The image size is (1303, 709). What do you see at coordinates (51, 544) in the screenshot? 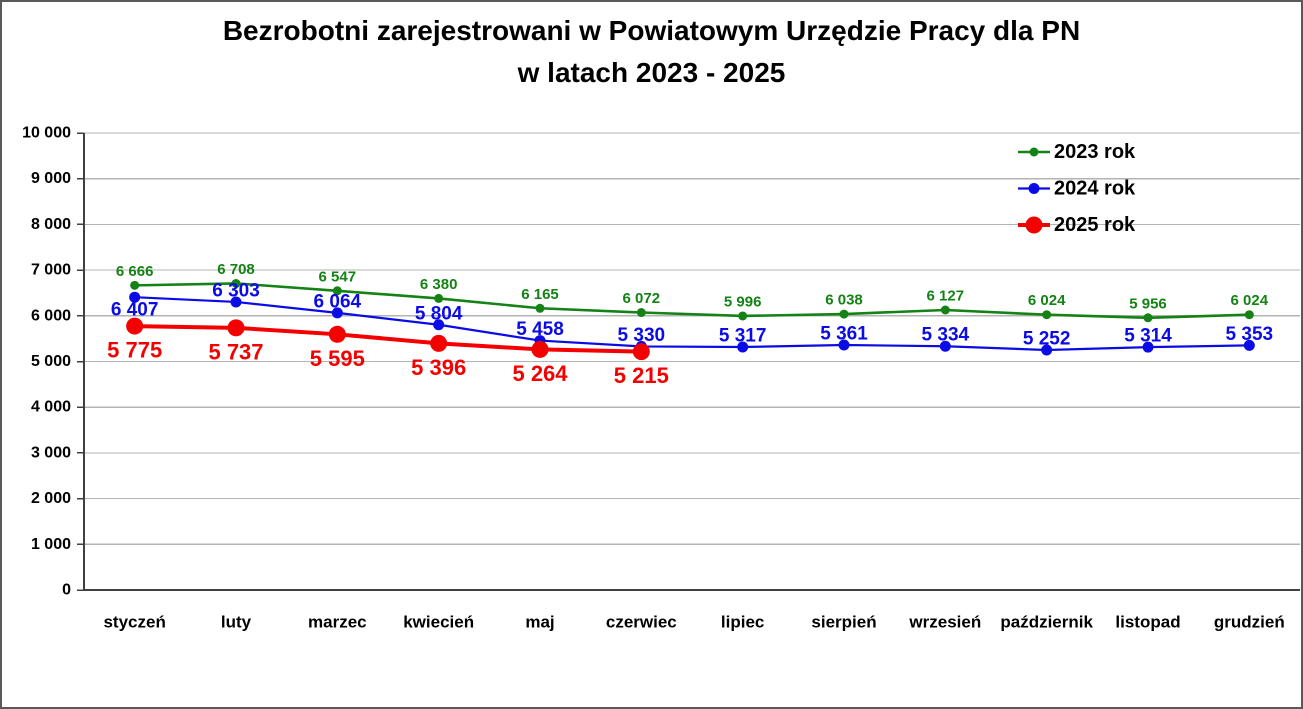
I see `y-axis-label: 1 000` at bounding box center [51, 544].